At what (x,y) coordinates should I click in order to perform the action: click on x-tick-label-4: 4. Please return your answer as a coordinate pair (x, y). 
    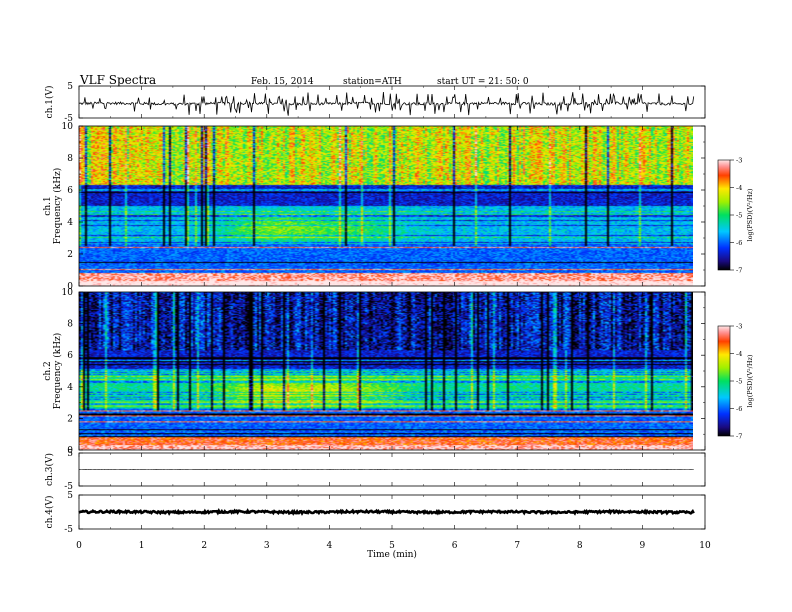
    Looking at the image, I should click on (330, 546).